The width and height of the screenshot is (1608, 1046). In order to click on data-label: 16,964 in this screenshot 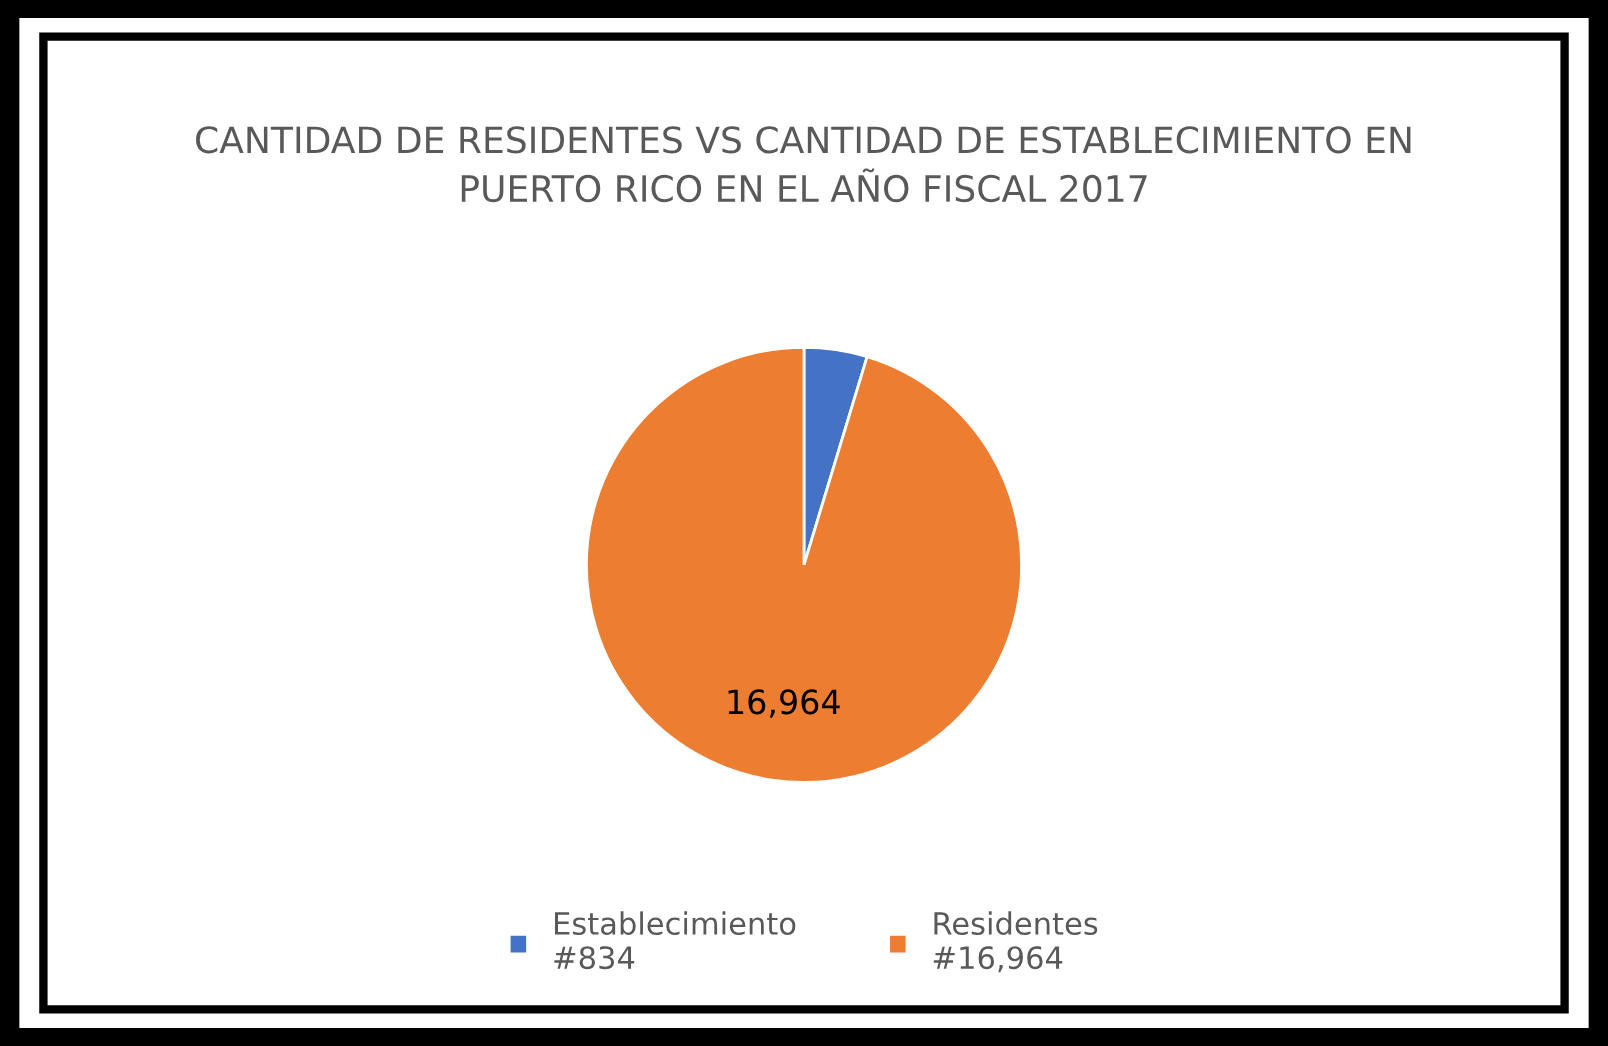, I will do `click(784, 703)`.